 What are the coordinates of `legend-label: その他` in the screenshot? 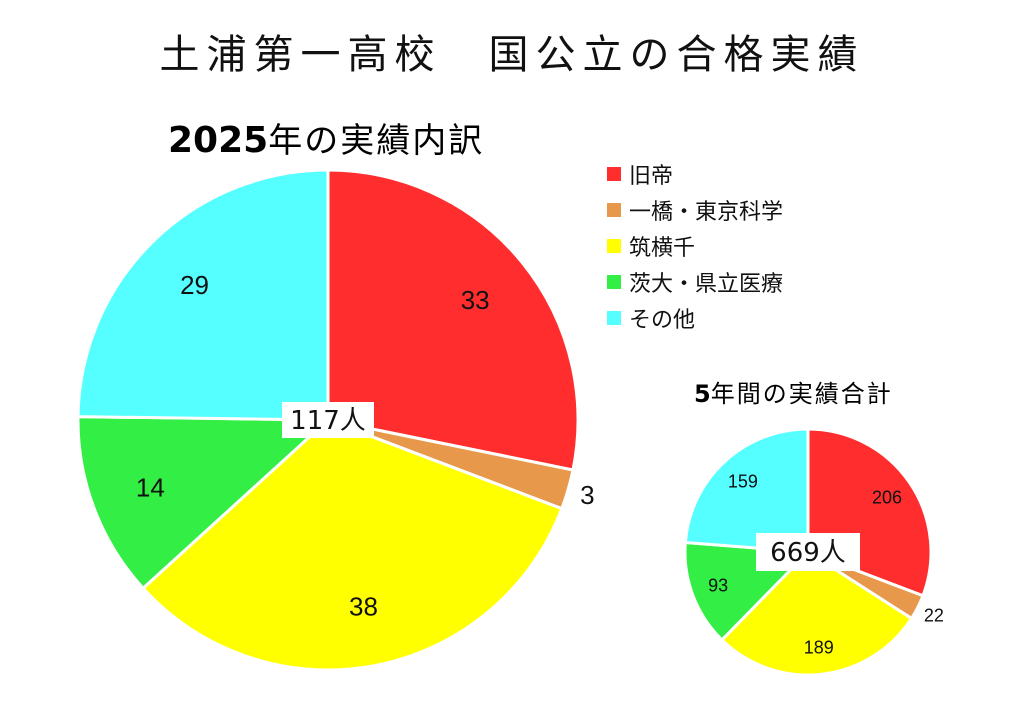 It's located at (662, 320).